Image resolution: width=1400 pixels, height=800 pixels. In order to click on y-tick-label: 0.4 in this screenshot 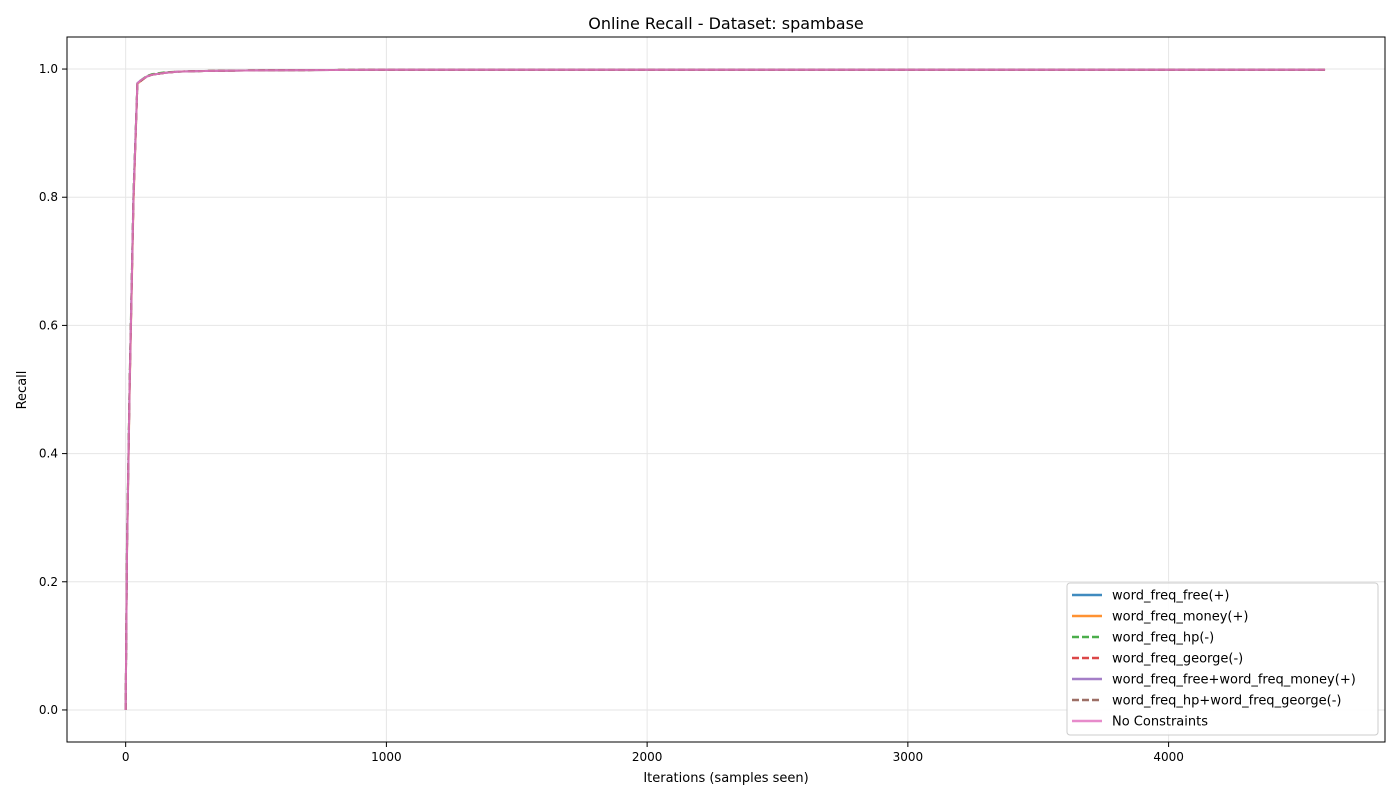, I will do `click(48, 454)`.